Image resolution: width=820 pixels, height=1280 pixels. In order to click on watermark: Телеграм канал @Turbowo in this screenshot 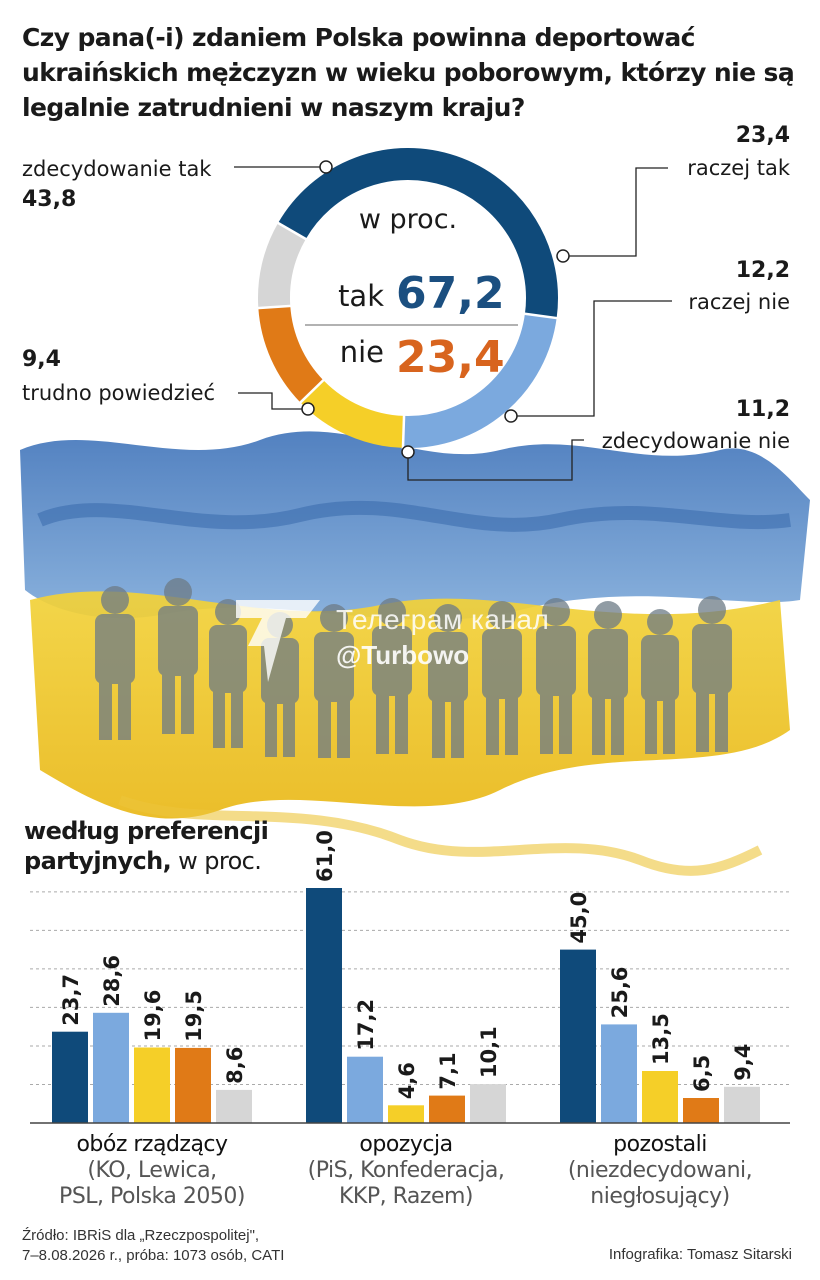, I will do `click(418, 641)`.